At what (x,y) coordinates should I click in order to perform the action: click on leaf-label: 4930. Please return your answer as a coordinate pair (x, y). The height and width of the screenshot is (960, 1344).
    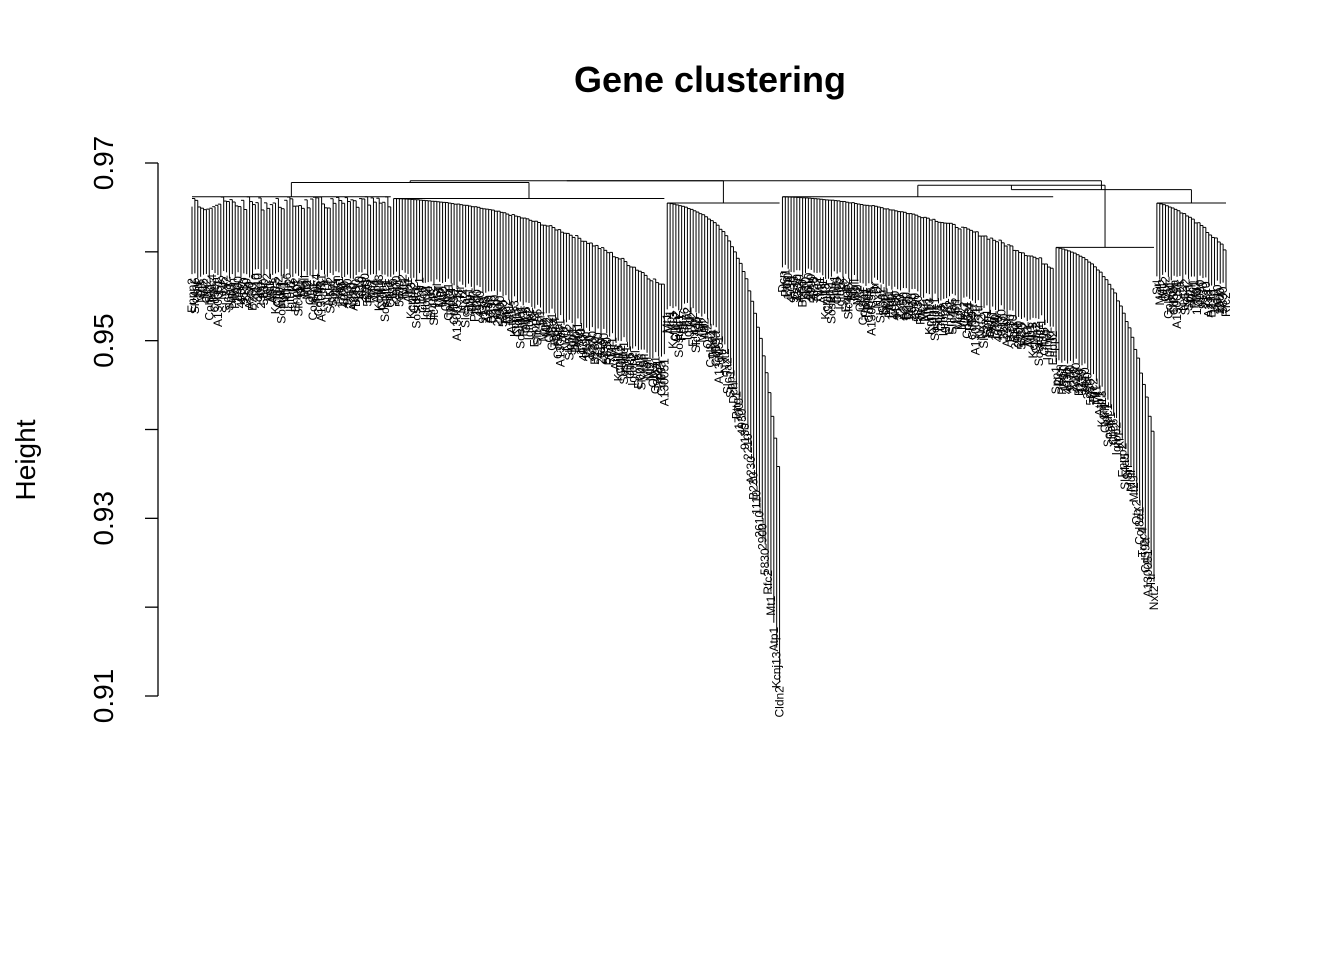
    Looking at the image, I should click on (791, 289).